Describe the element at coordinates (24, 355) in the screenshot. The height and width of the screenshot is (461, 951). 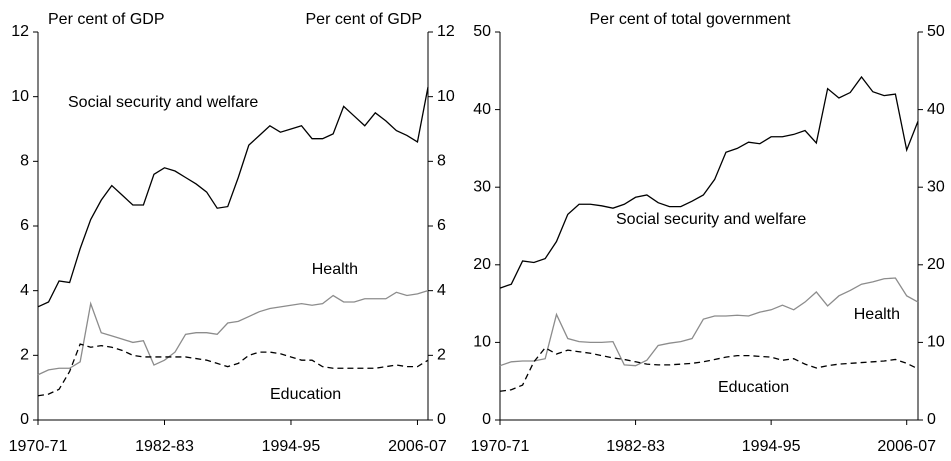
I see `y-tick-label: 2` at that location.